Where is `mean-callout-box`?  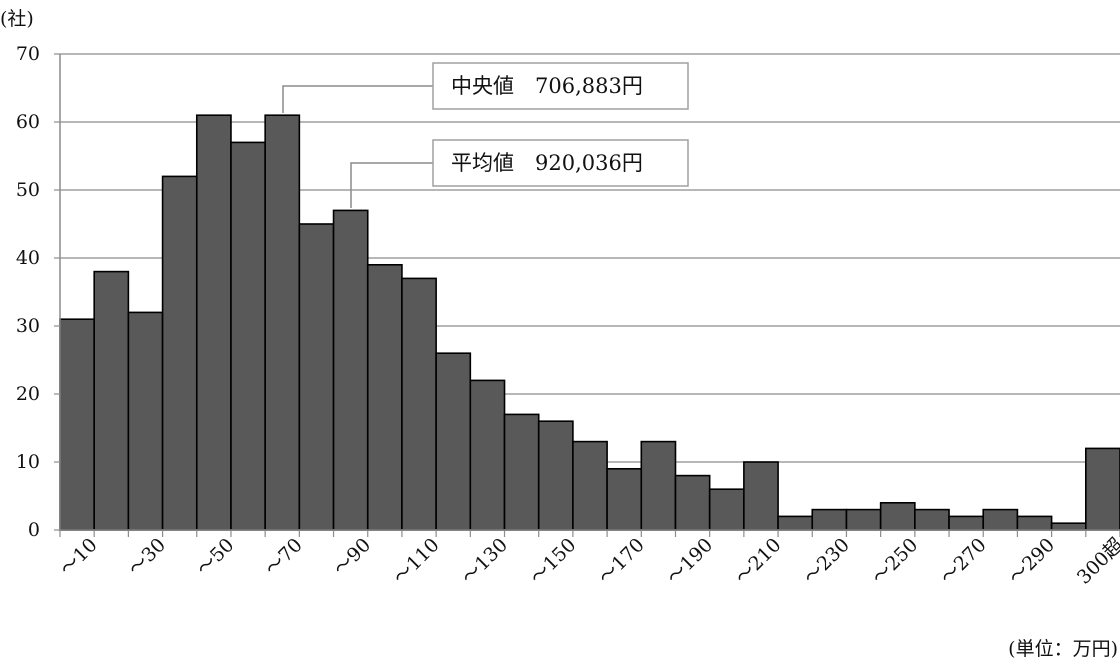 mean-callout-box is located at coordinates (560, 163).